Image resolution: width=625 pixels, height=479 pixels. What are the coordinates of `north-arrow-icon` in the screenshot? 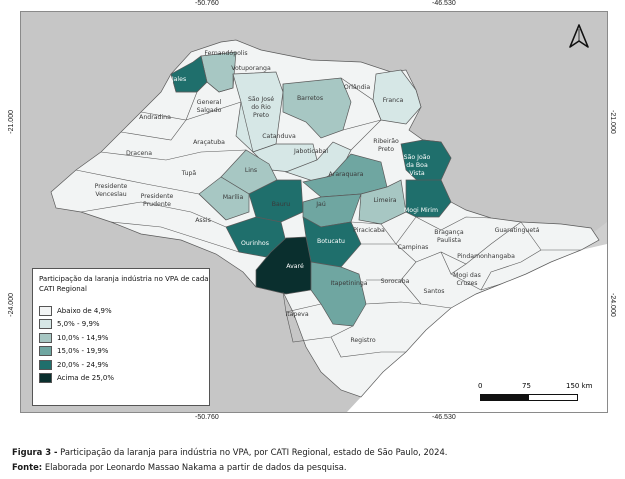 It's located at (579, 36).